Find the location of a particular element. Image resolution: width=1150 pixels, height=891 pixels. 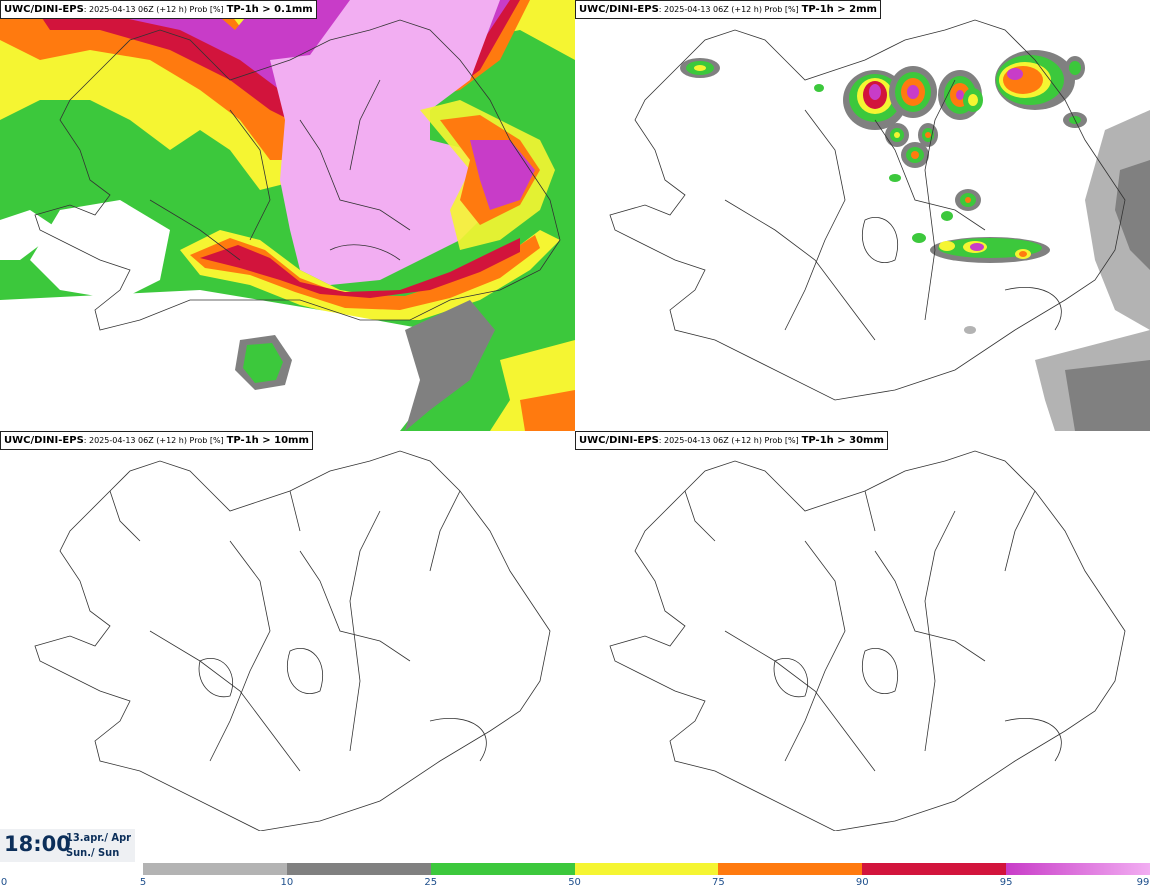

colorbar-tick-label: 75 is located at coordinates (718, 882).